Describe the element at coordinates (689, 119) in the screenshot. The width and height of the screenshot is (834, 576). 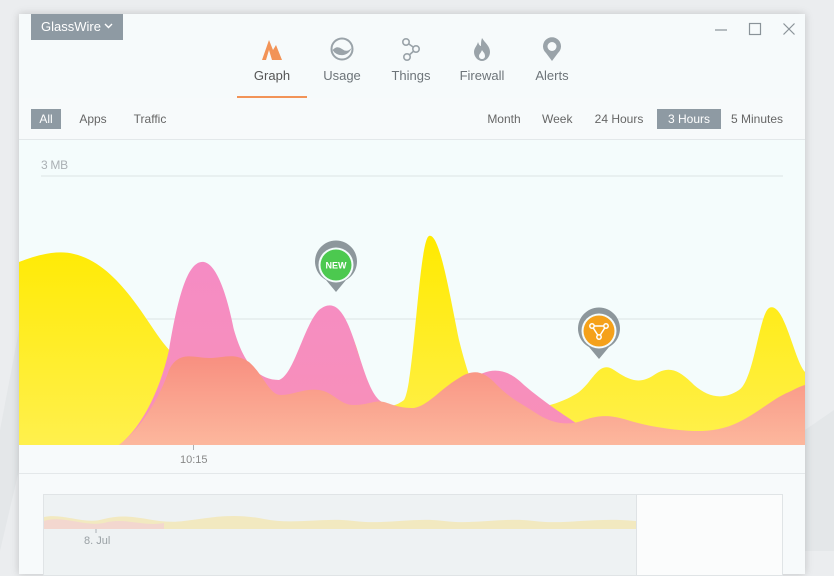
I see `range-3-hours-button: 3 Hours` at that location.